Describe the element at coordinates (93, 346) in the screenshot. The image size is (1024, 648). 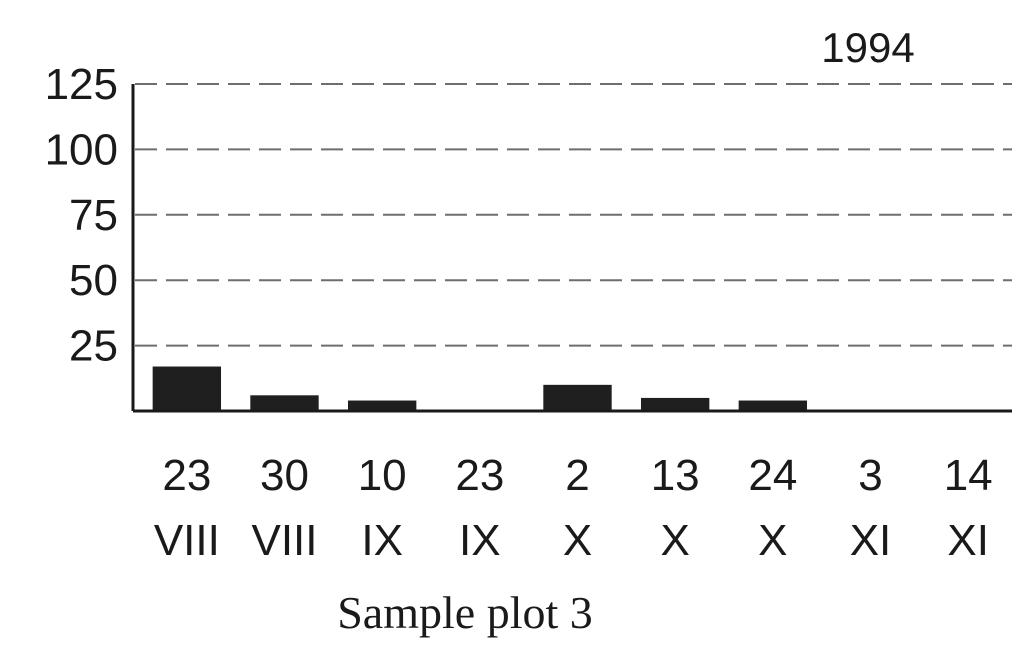
I see `y-tick-label: 25` at that location.